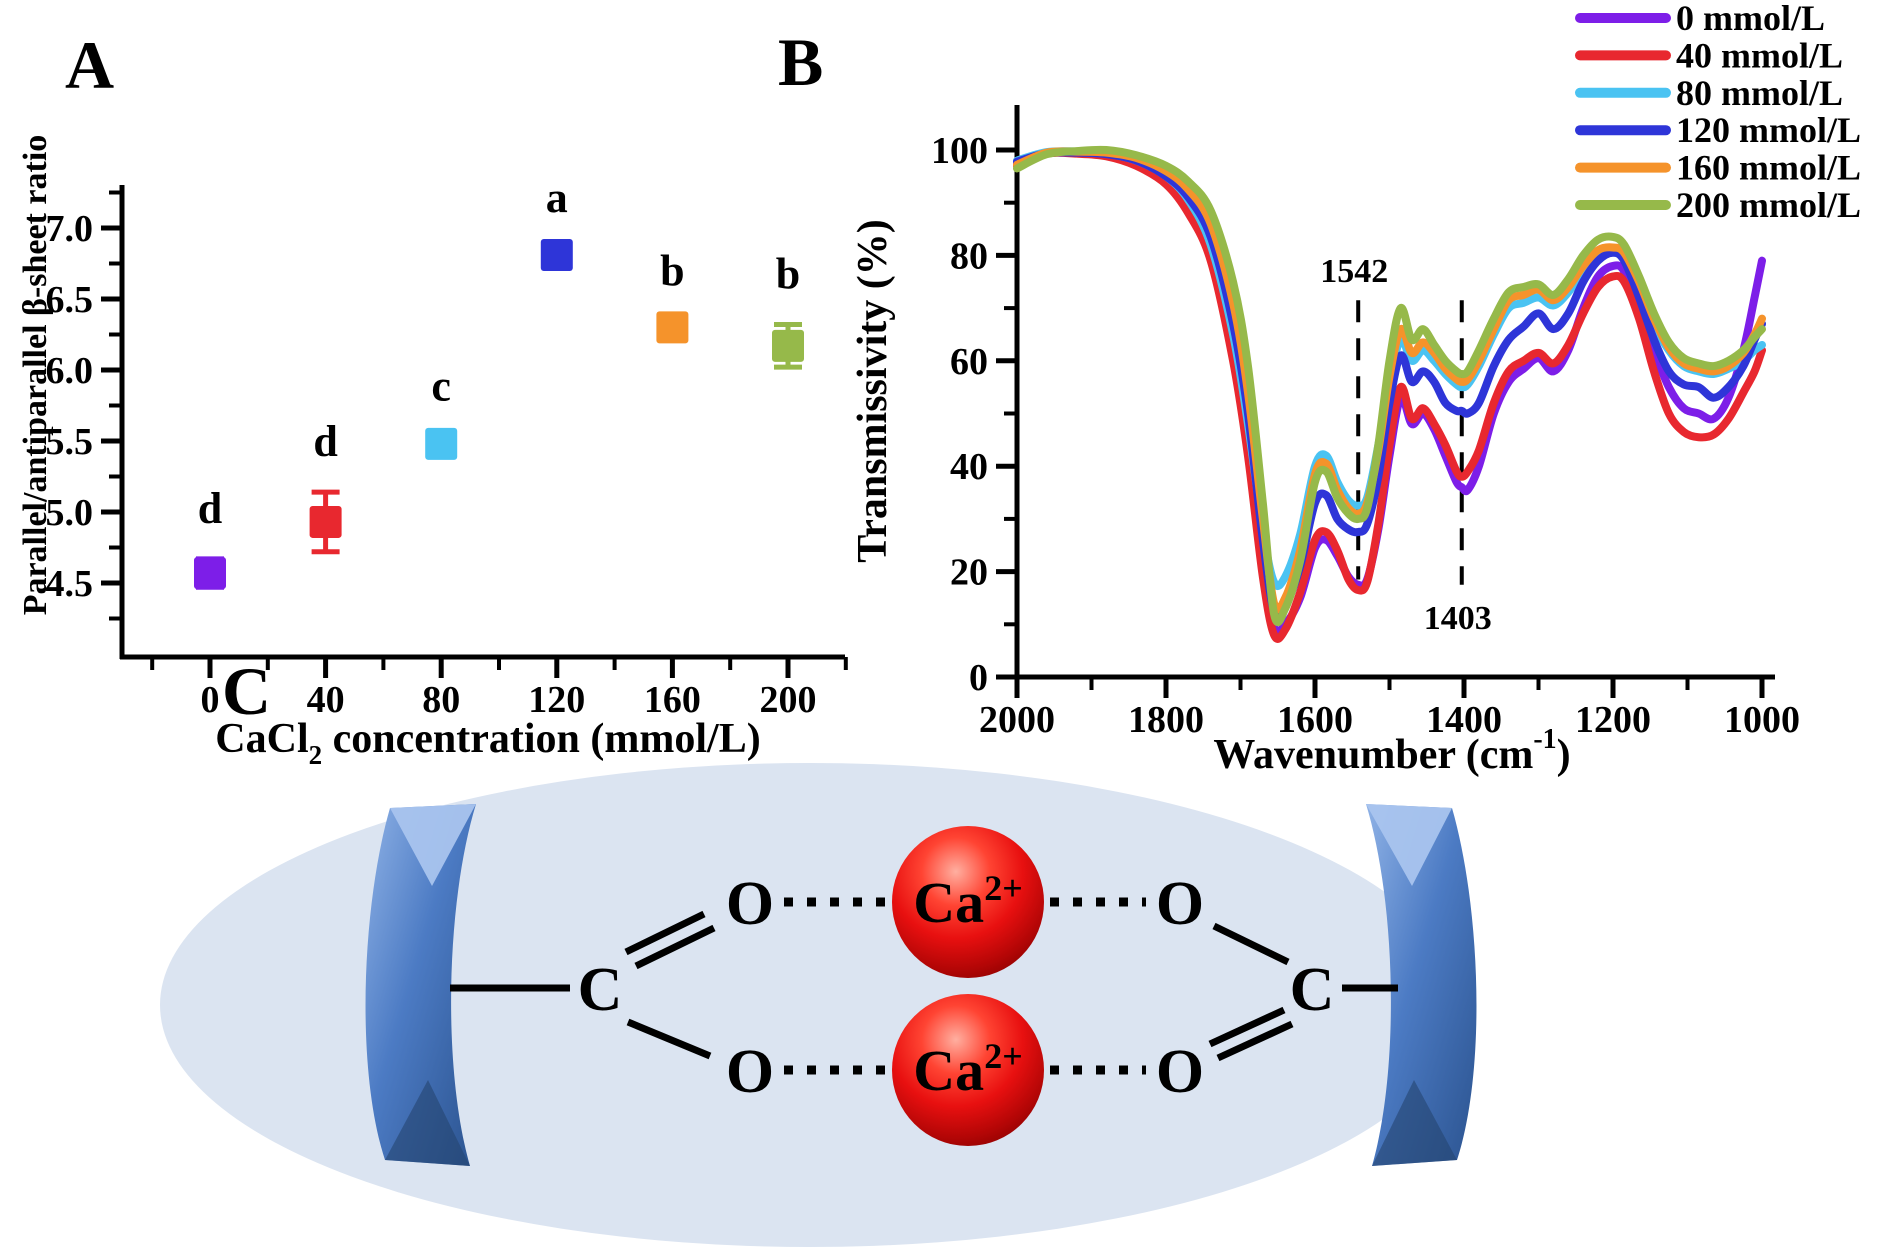 This screenshot has height=1250, width=1890. Describe the element at coordinates (1251, 944) in the screenshot. I see `single-bond-right` at that location.